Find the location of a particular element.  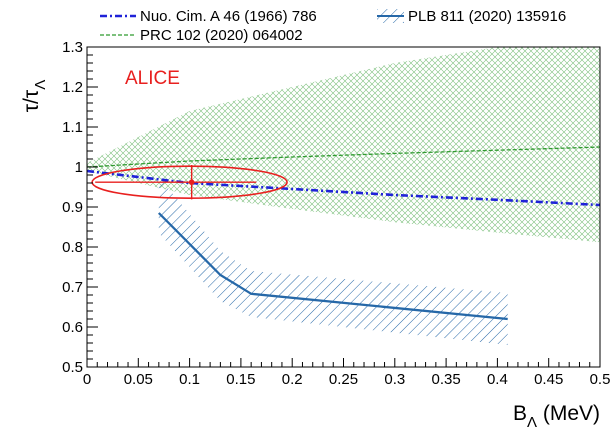

legend-label-series-1: PLB 811 (2020) 135916 is located at coordinates (487, 16).